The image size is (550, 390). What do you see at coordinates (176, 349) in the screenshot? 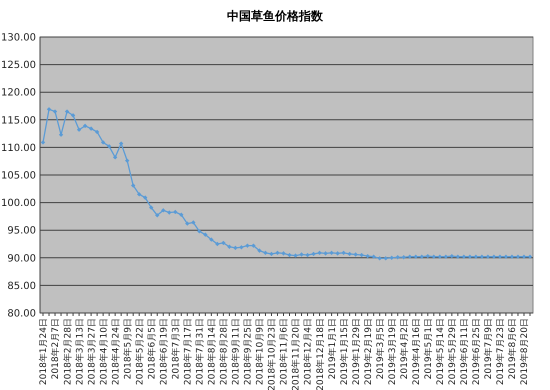
I see `x-tick-label: 2018年7月3日` at bounding box center [176, 349].